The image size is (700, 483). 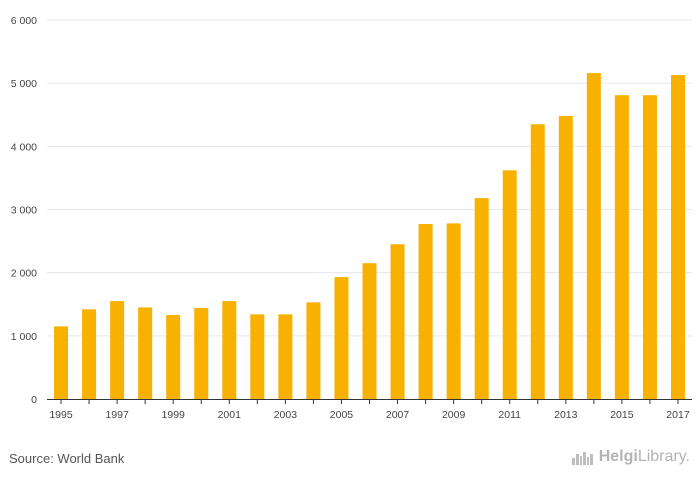 What do you see at coordinates (24, 147) in the screenshot?
I see `y-tick-label: 4 000` at bounding box center [24, 147].